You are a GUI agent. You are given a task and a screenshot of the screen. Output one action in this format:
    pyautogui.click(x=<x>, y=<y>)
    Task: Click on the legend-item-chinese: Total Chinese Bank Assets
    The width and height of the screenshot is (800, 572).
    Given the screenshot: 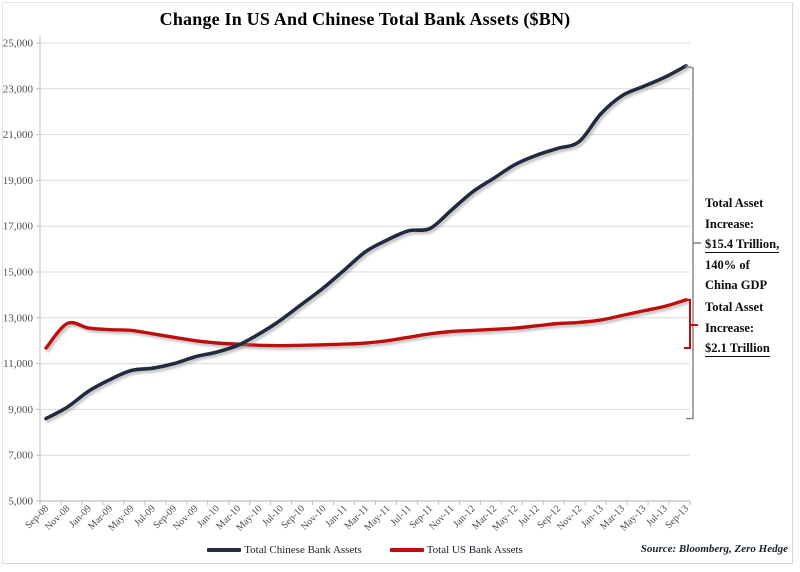 What is the action you would take?
    pyautogui.click(x=284, y=550)
    